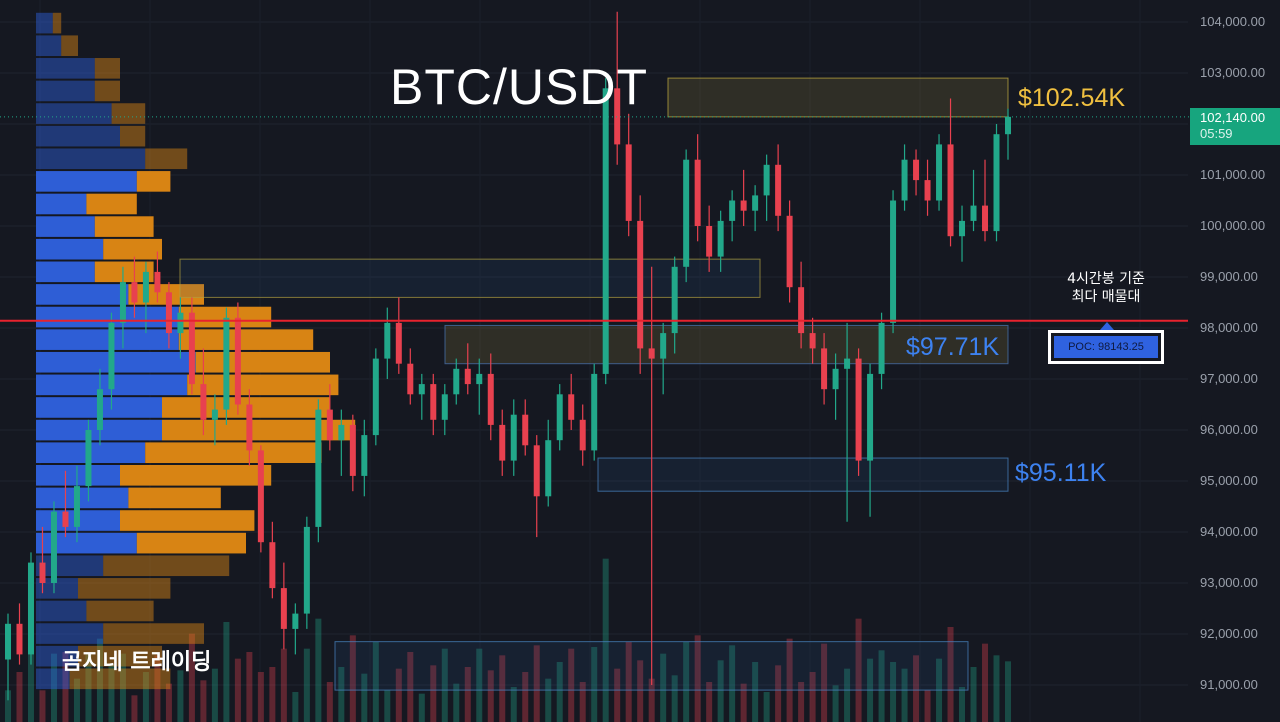  What do you see at coordinates (519, 87) in the screenshot?
I see `chart-title: BTC/USDT` at bounding box center [519, 87].